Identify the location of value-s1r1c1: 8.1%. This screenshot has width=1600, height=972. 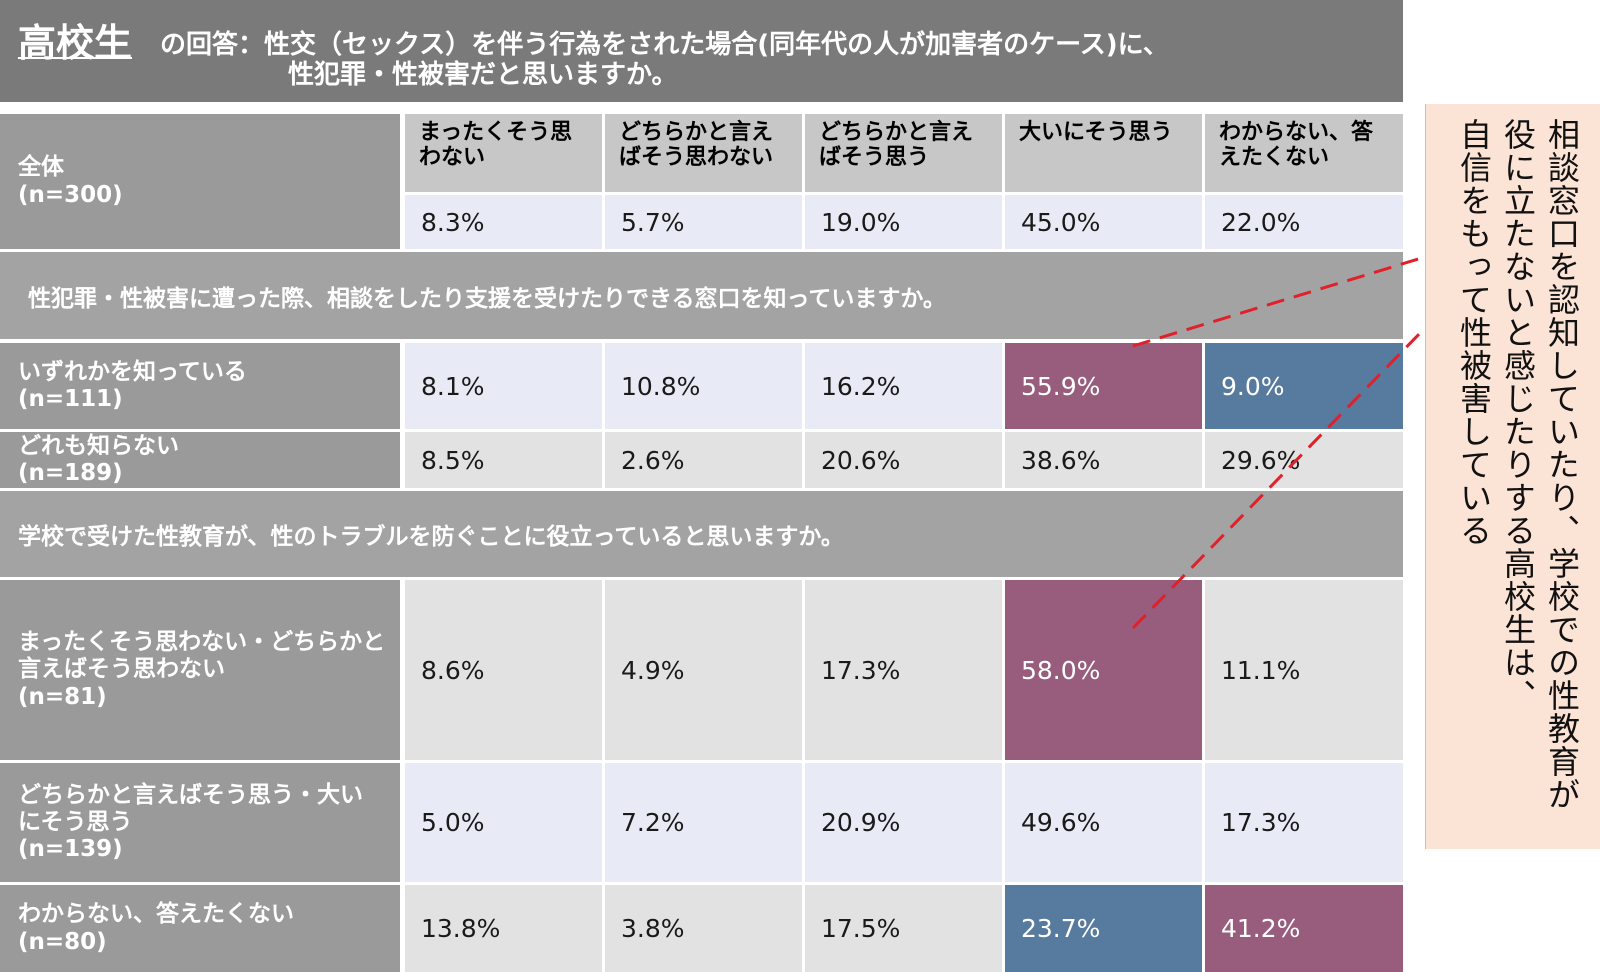
(503, 386).